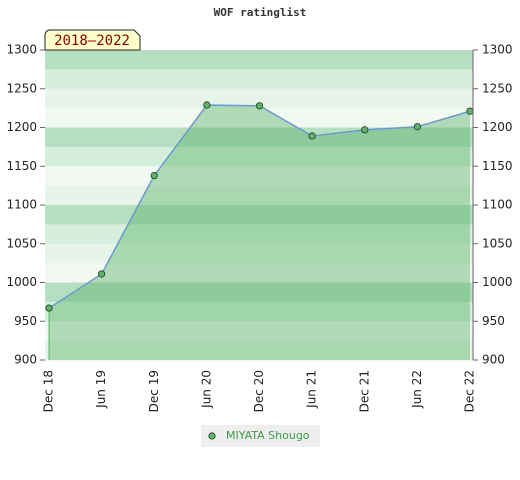  Describe the element at coordinates (21, 205) in the screenshot. I see `y-tick-label: 1100` at that location.